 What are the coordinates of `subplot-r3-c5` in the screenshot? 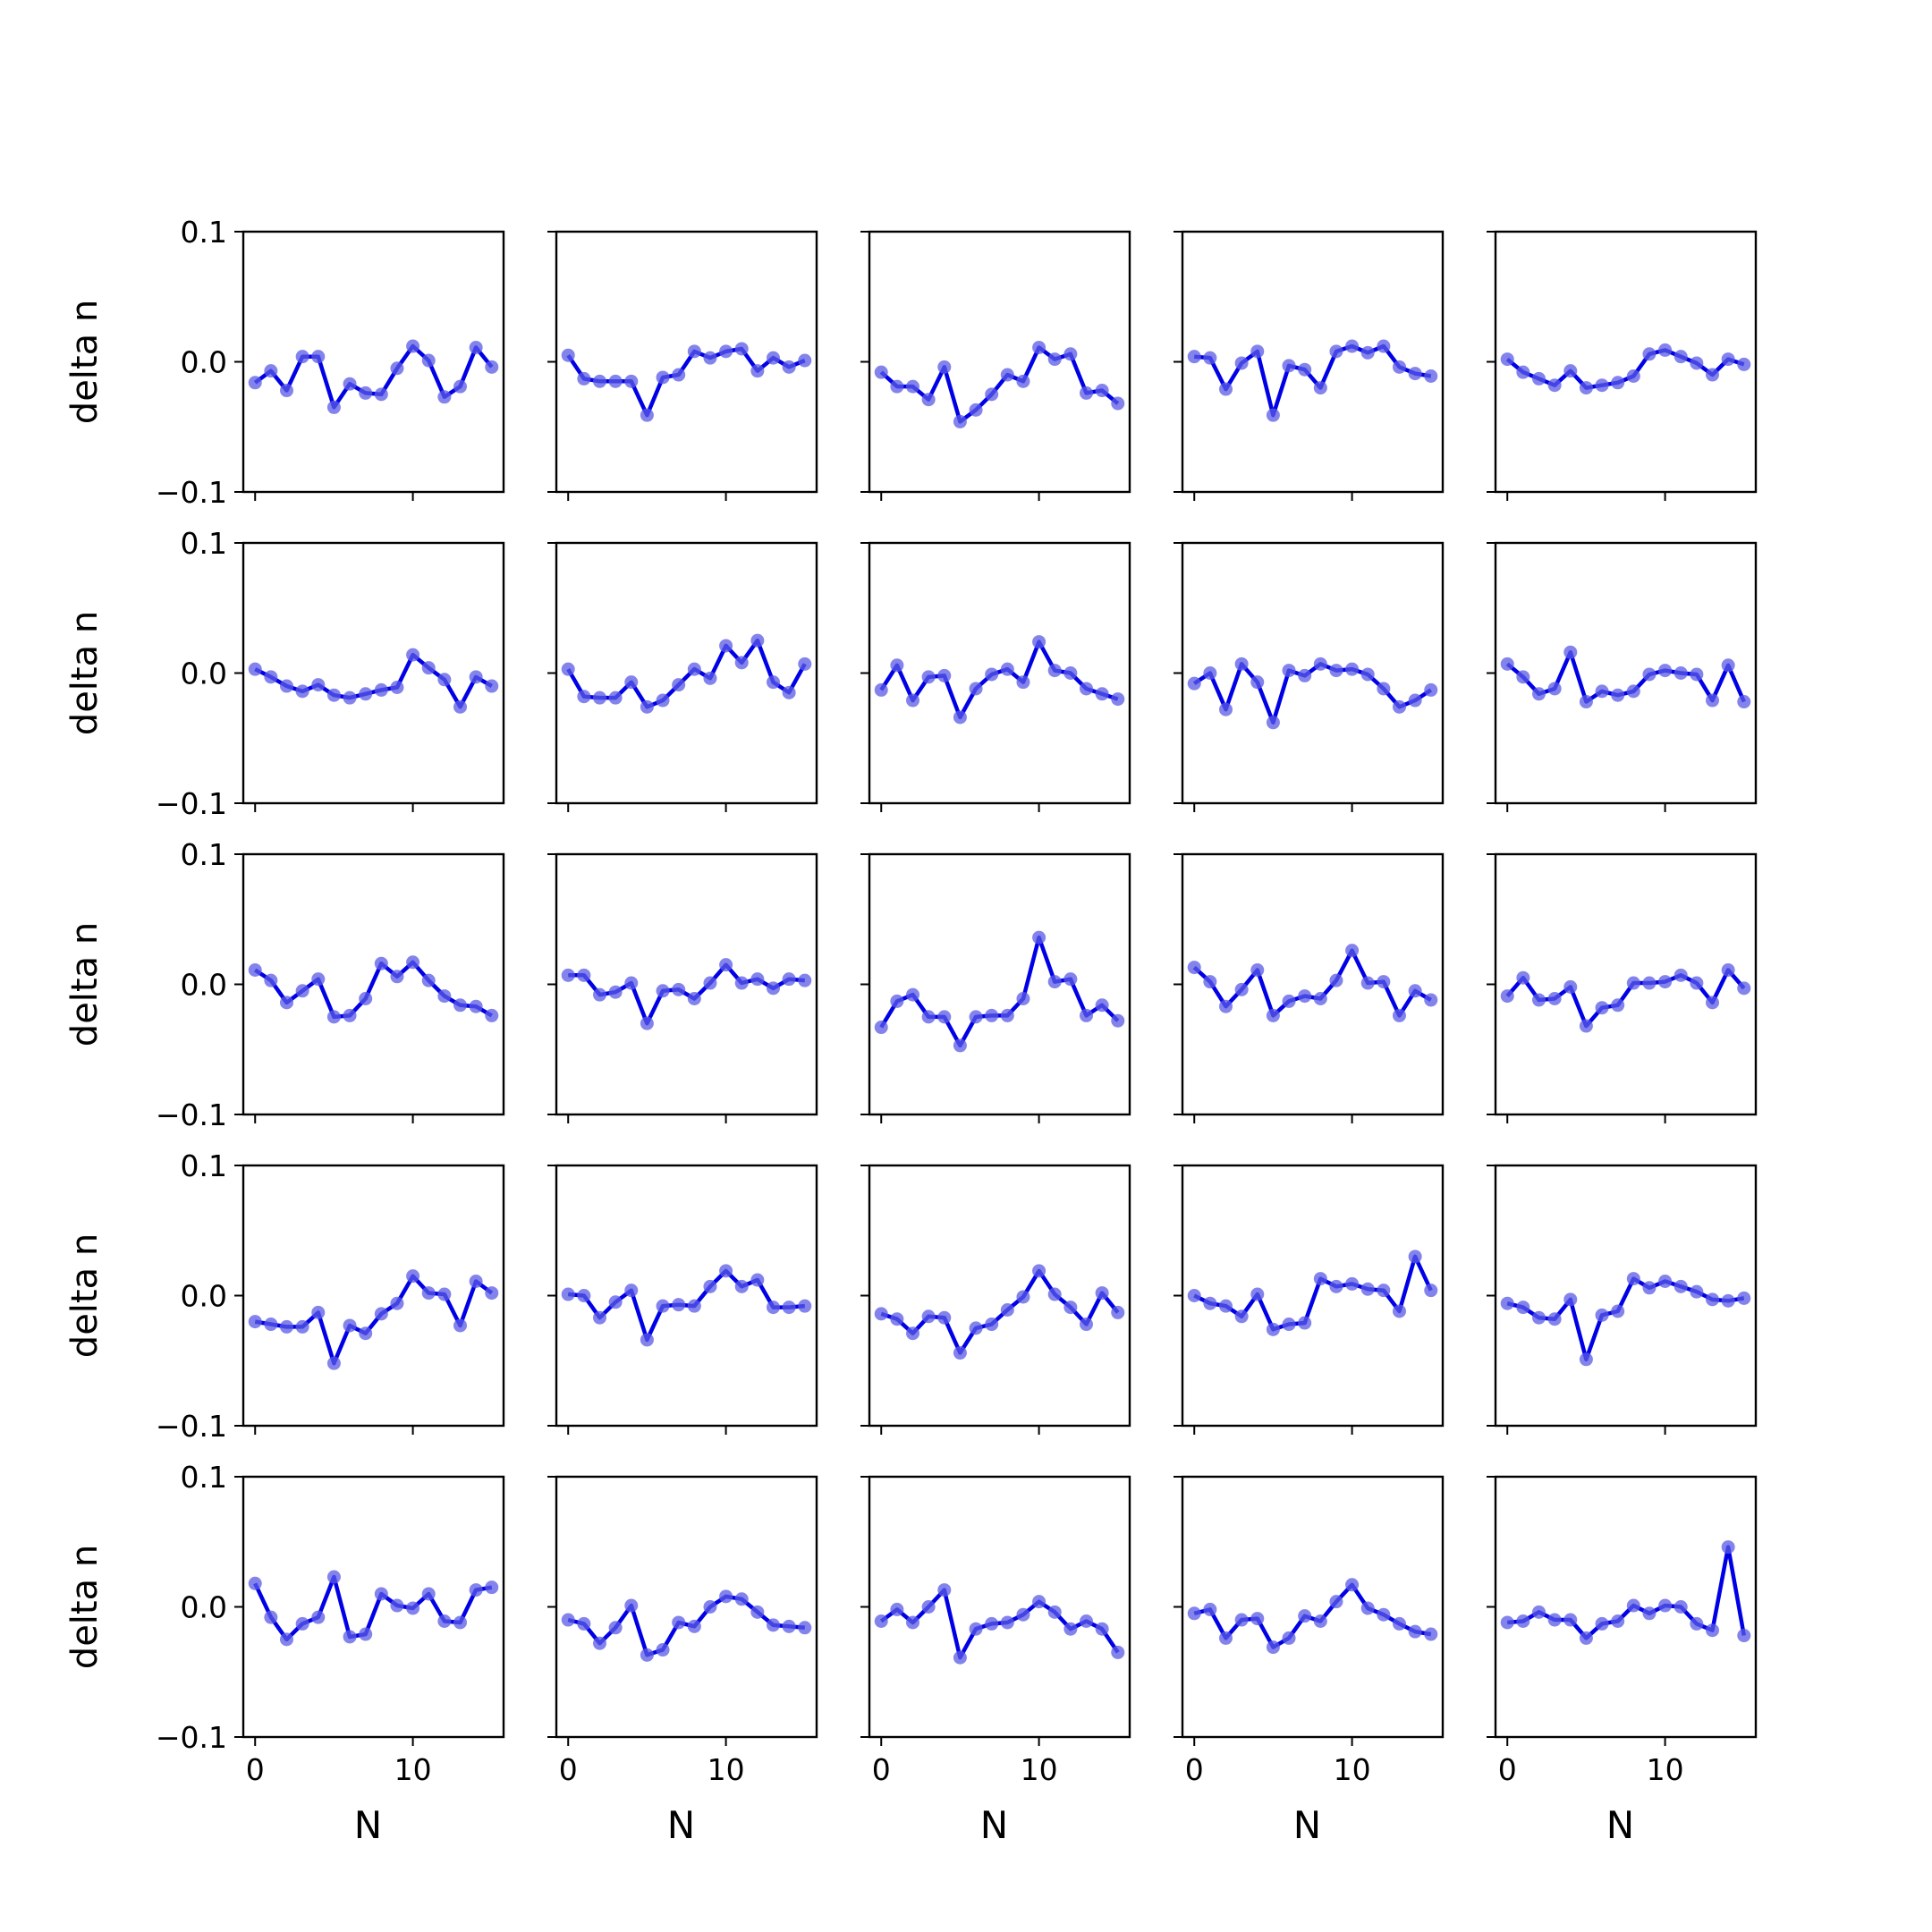 It's located at (1622, 987).